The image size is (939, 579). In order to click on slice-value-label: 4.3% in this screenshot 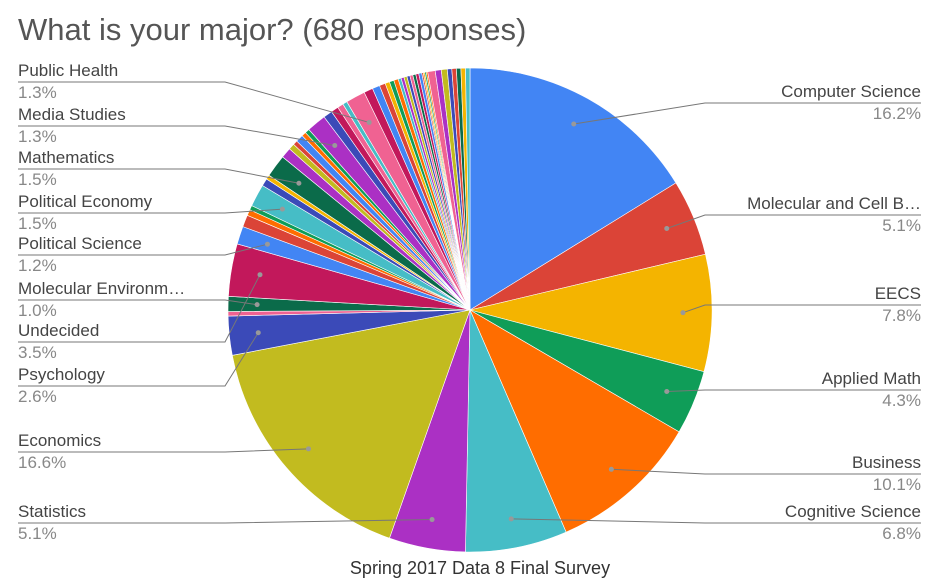, I will do `click(901, 400)`.